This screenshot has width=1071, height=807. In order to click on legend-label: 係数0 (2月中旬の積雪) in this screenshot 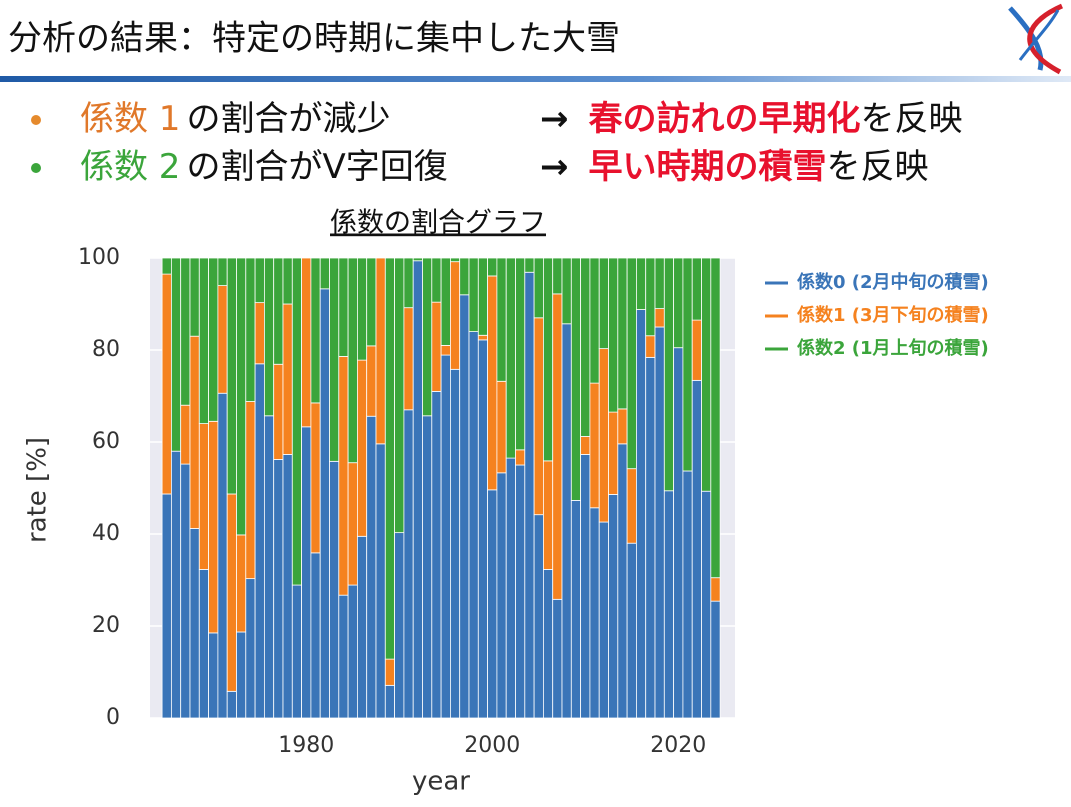, I will do `click(893, 282)`.